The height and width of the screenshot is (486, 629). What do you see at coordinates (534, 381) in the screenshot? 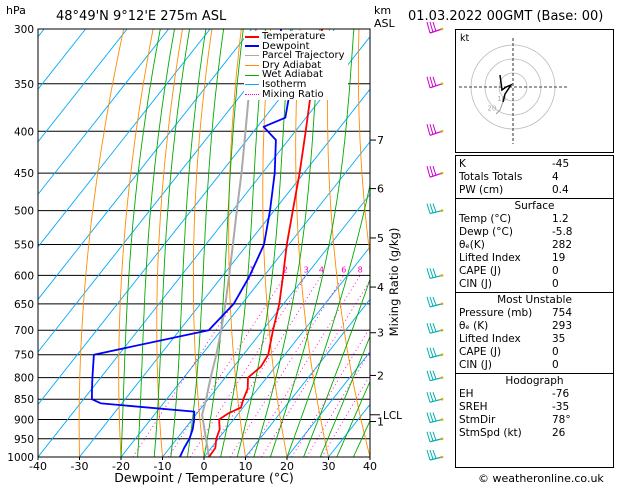
I see `section-title: Hodograph` at bounding box center [534, 381].